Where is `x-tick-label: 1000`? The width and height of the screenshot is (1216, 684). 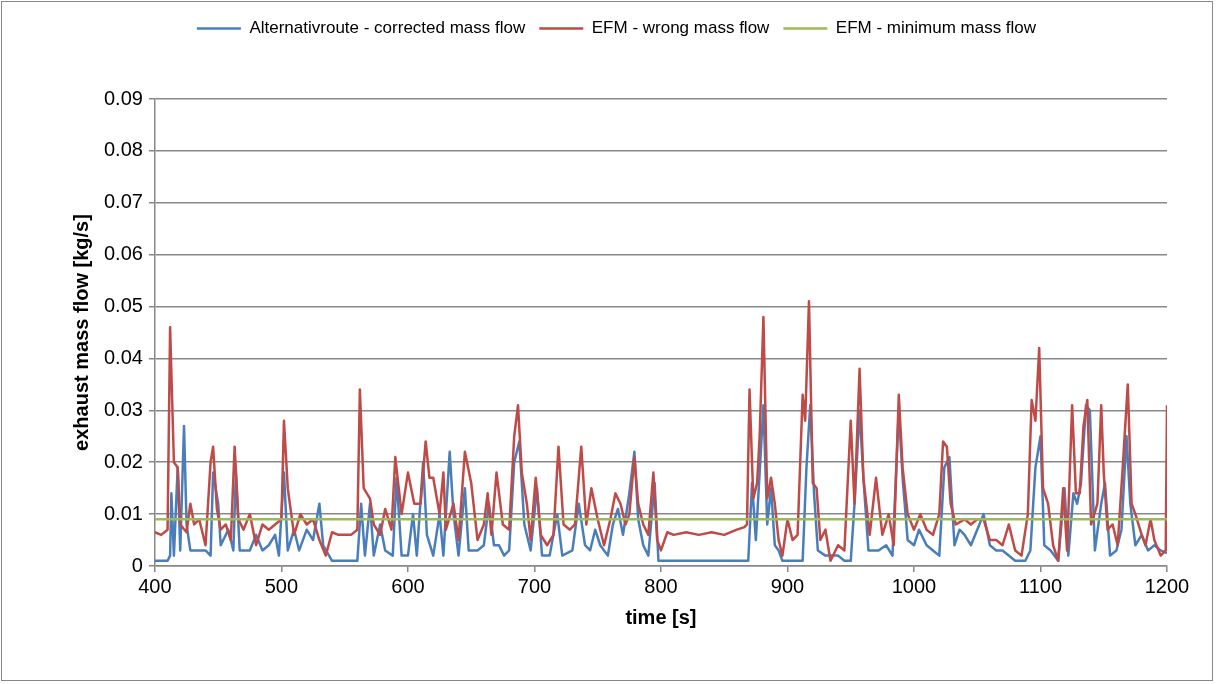 x-tick-label: 1000 is located at coordinates (914, 585).